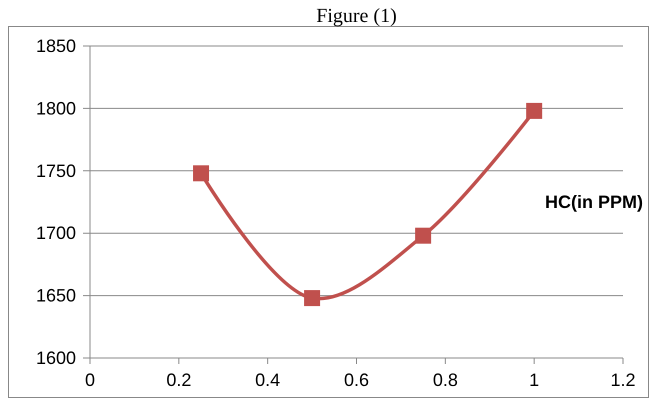  I want to click on y-tick-label: 1600, so click(56, 358).